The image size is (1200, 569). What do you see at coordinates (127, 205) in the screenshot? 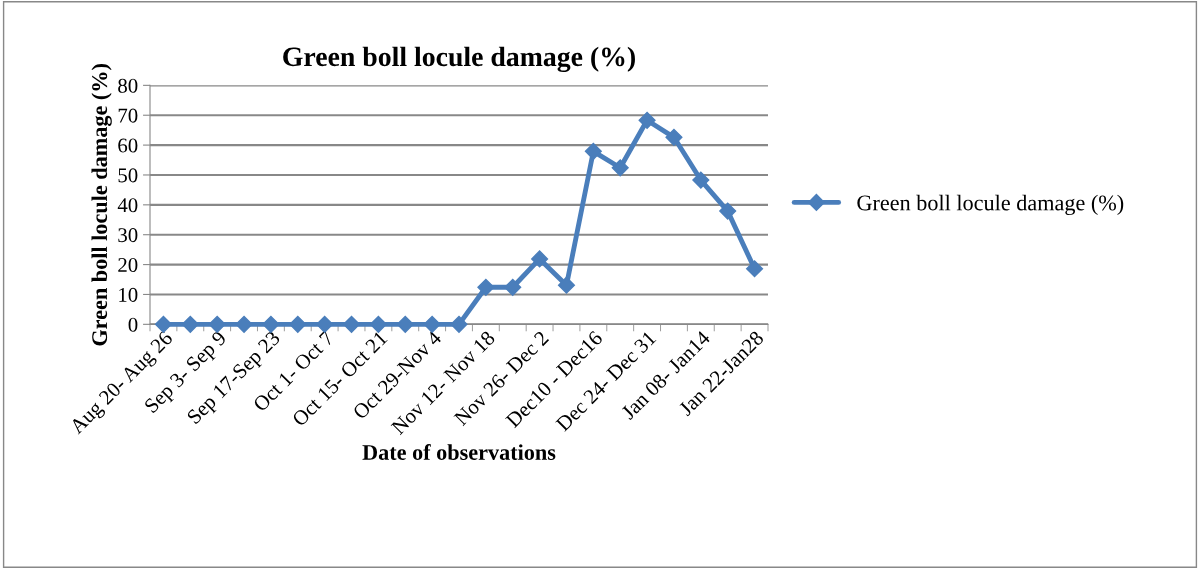
I see `y-tick-label: 40` at bounding box center [127, 205].